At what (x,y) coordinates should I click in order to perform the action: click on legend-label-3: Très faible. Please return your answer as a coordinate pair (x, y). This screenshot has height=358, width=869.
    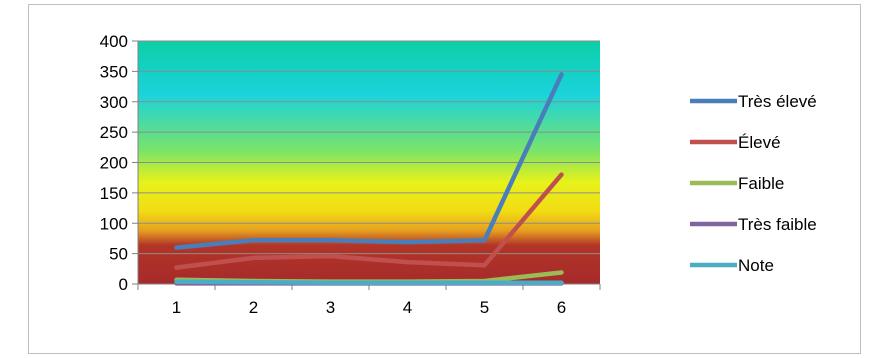
    Looking at the image, I should click on (777, 224).